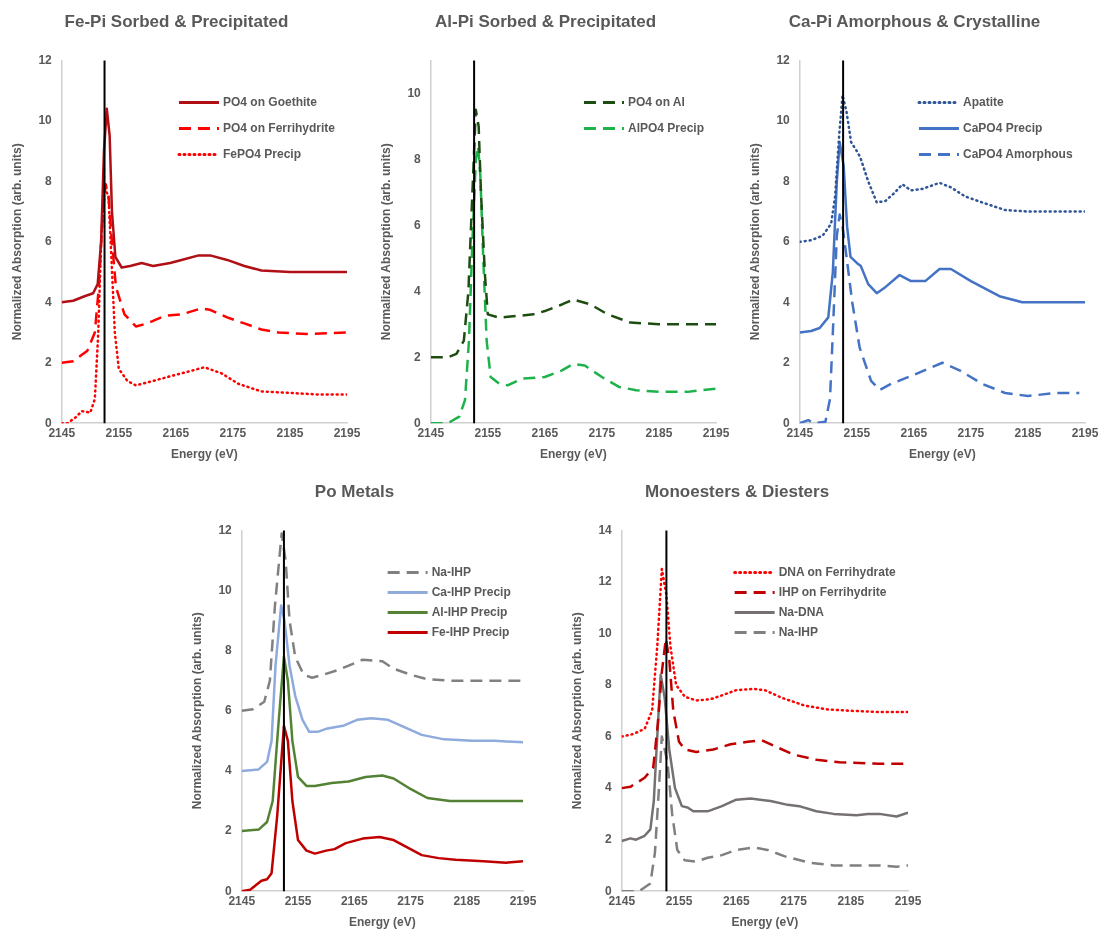 Image resolution: width=1107 pixels, height=938 pixels. What do you see at coordinates (737, 491) in the screenshot?
I see `chart-title: Monoesters & Diesters` at bounding box center [737, 491].